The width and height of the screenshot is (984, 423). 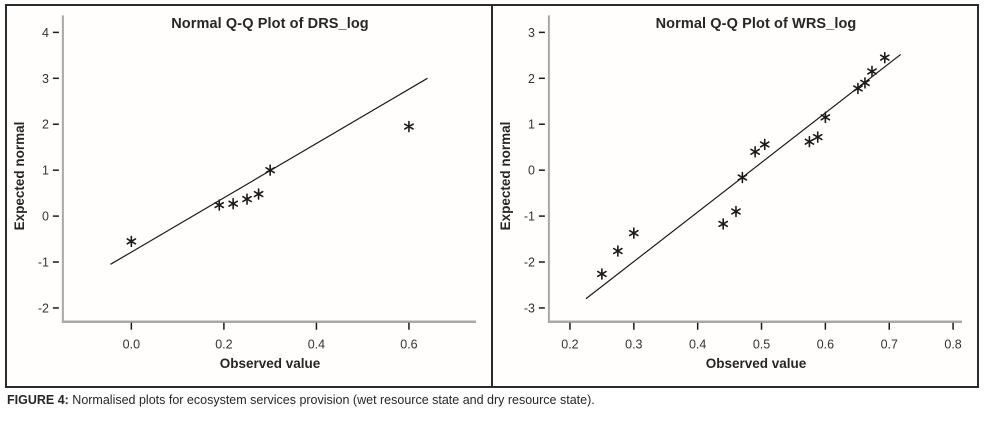 What do you see at coordinates (38, 400) in the screenshot?
I see `figure-caption-label: FIGURE 4:` at bounding box center [38, 400].